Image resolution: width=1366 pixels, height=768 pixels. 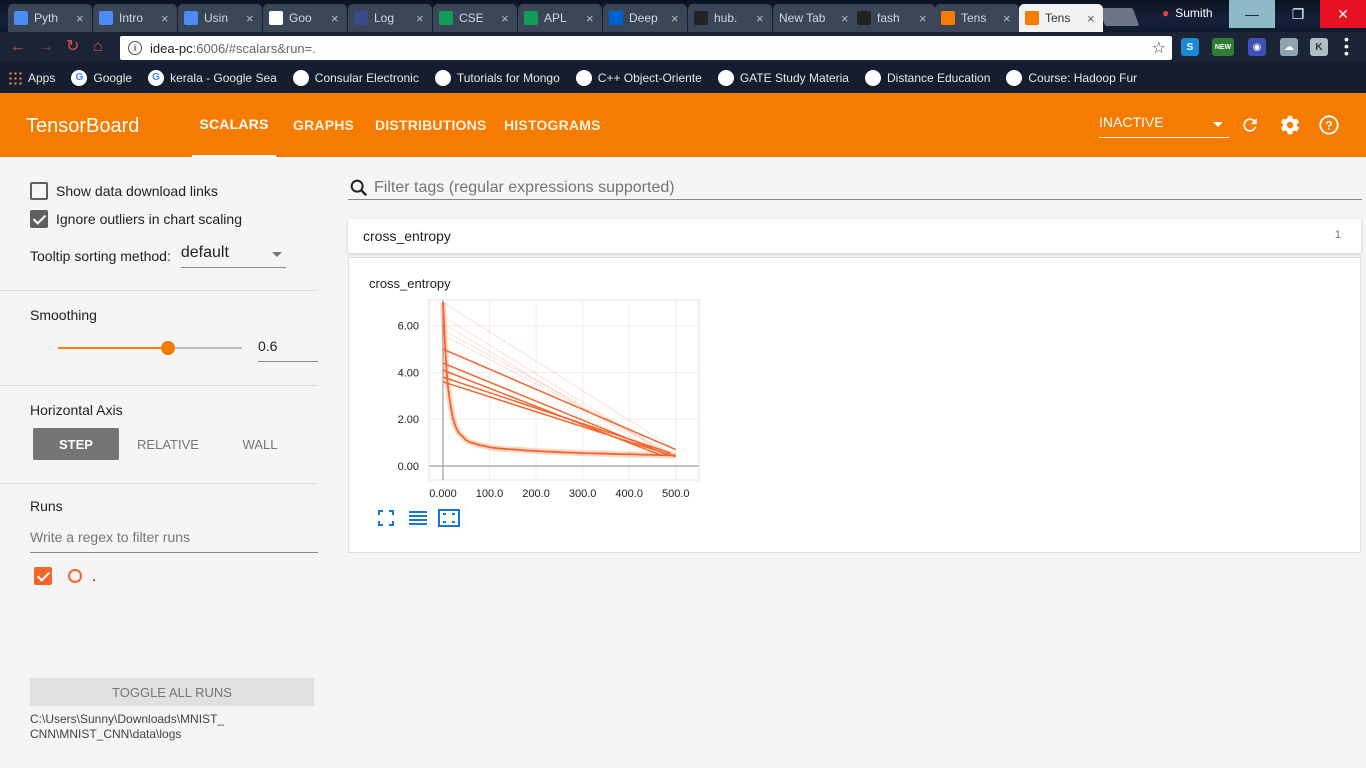 I want to click on run-selector: INACTIVE, so click(x=1164, y=126).